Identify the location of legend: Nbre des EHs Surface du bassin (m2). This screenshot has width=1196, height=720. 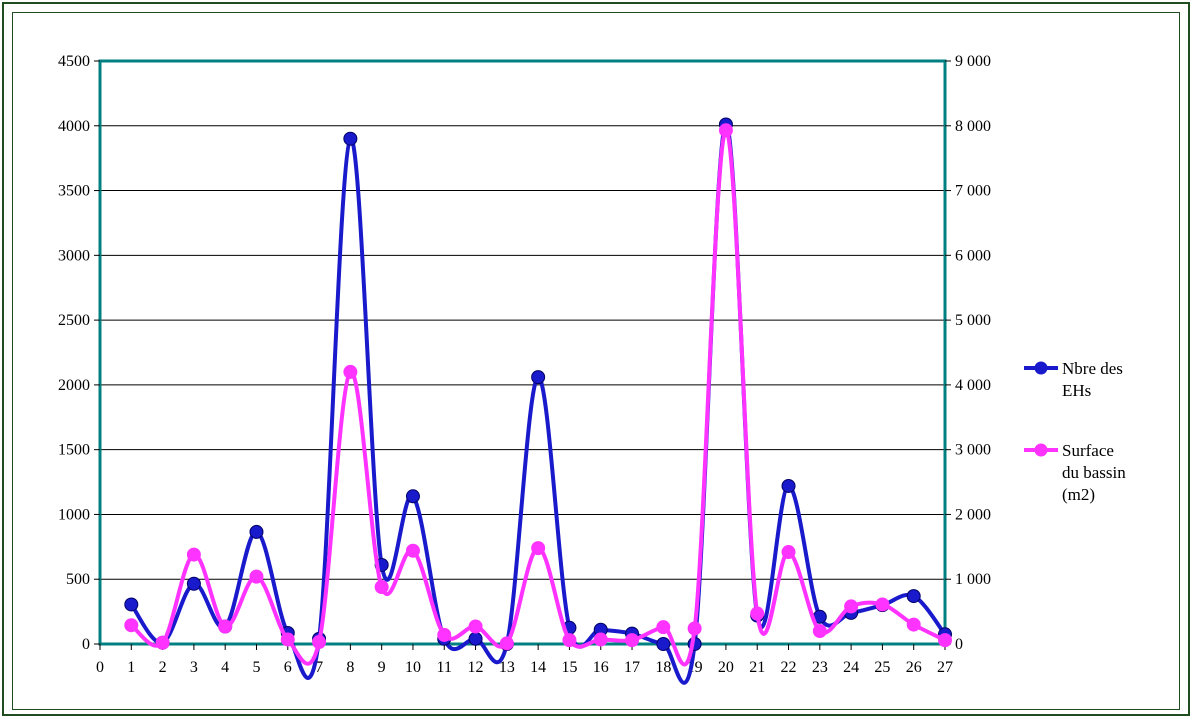
(1075, 431).